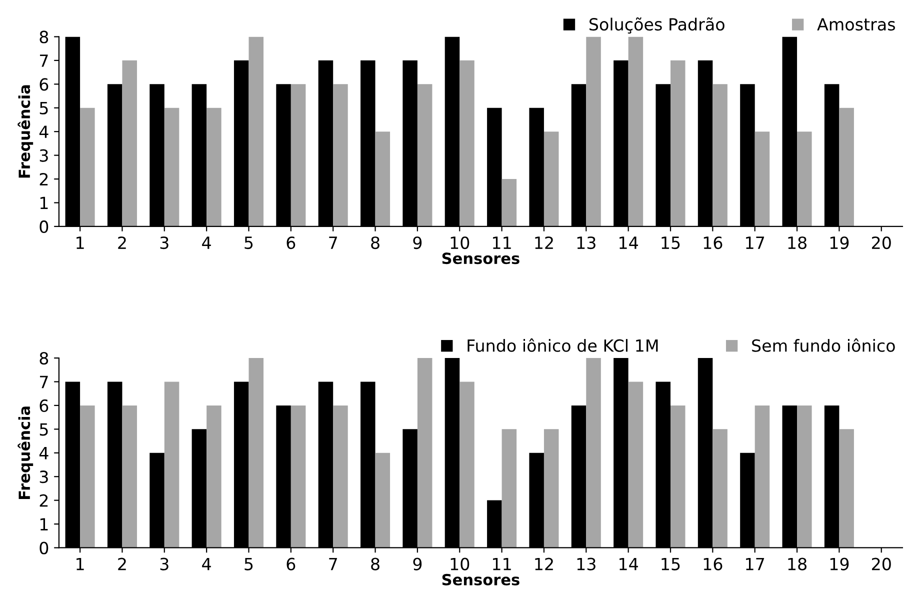 Image resolution: width=907 pixels, height=612 pixels. Describe the element at coordinates (563, 345) in the screenshot. I see `legend-label: Fundo iônico de KCl 1M` at that location.